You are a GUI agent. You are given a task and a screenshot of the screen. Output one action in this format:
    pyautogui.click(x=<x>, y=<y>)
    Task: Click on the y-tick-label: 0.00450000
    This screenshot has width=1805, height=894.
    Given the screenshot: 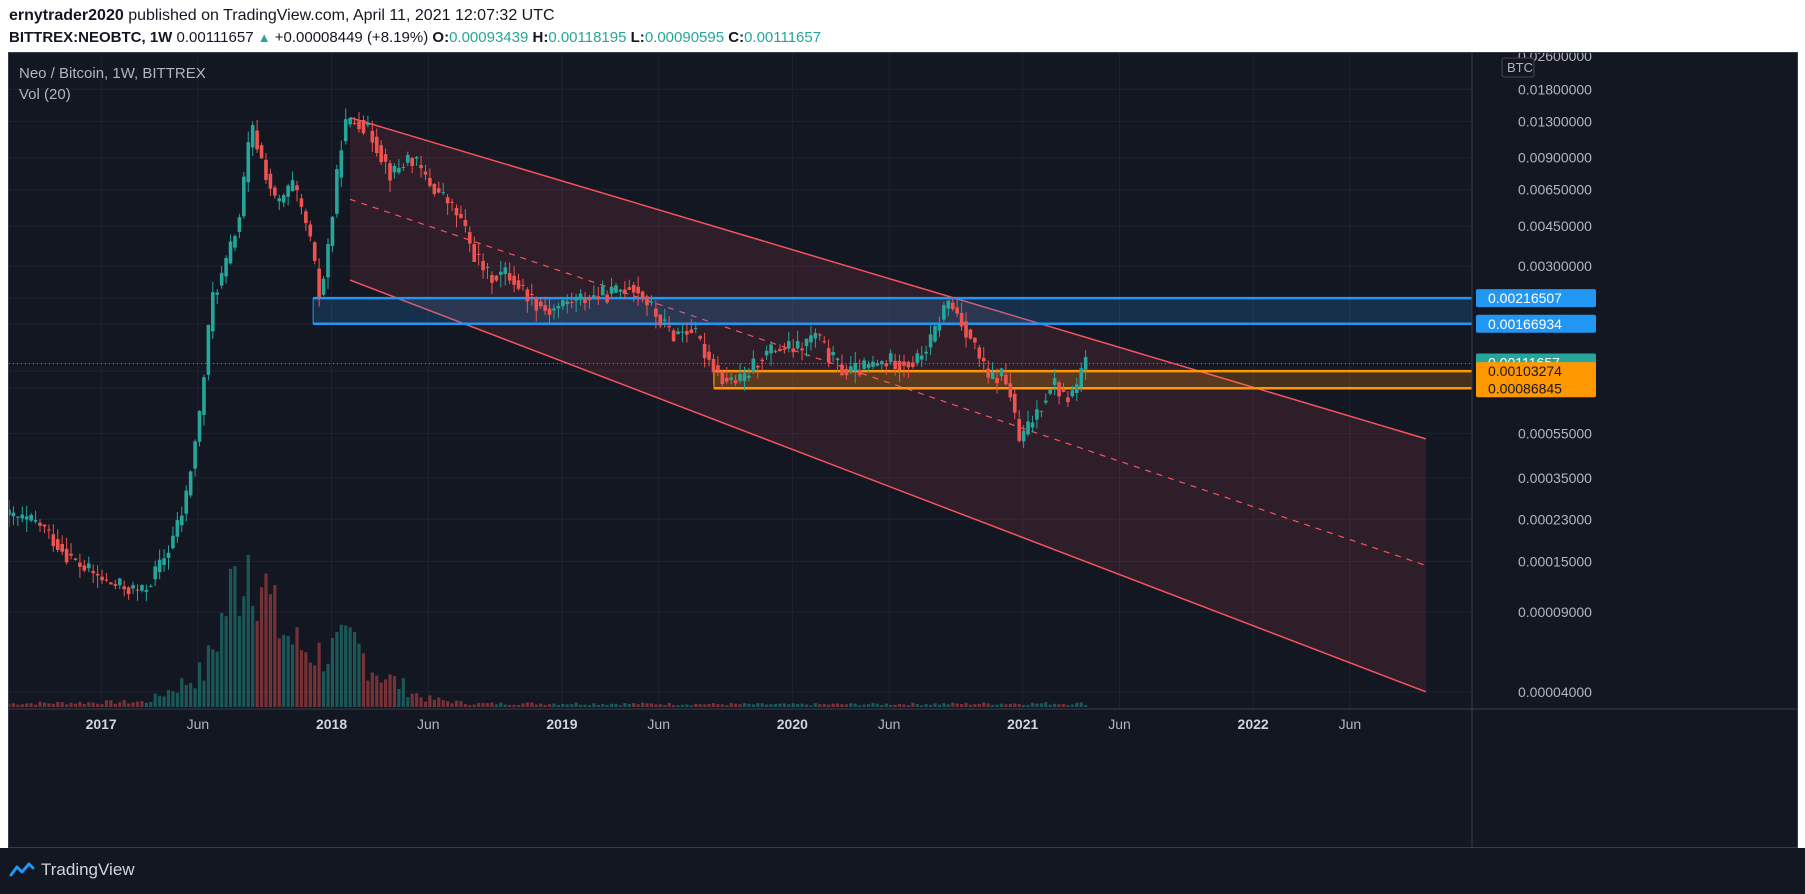 What is the action you would take?
    pyautogui.click(x=1555, y=226)
    